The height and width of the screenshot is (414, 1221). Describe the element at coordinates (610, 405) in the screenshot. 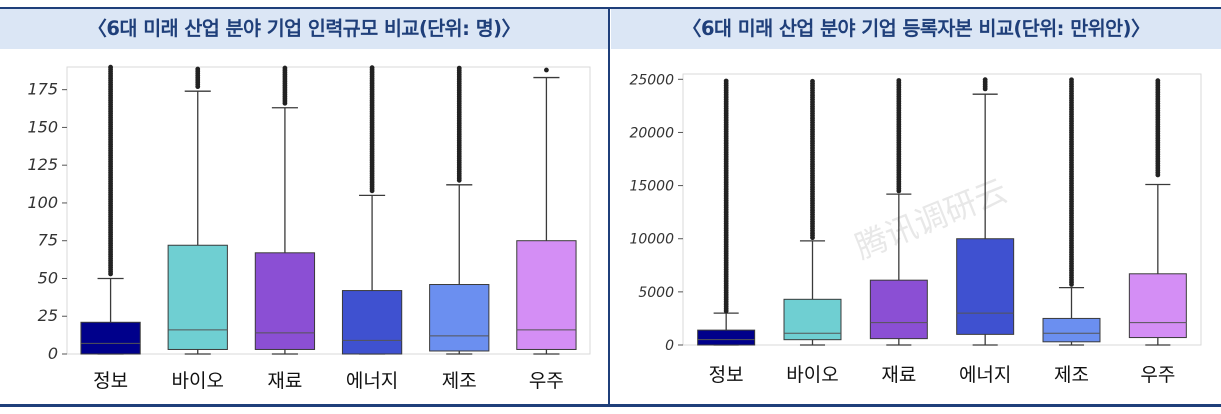

I see `bottom-rule` at that location.